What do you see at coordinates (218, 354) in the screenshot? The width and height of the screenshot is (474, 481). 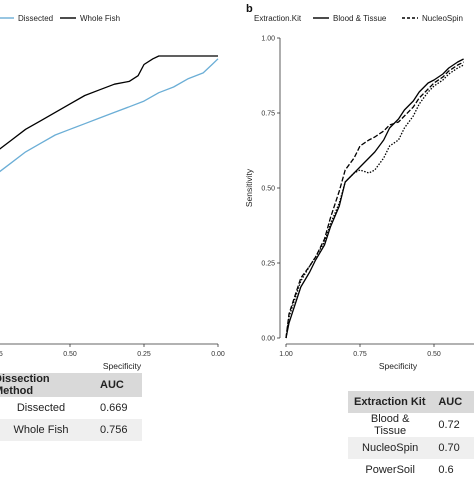 I see `x-tick-label: 0.00` at bounding box center [218, 354].